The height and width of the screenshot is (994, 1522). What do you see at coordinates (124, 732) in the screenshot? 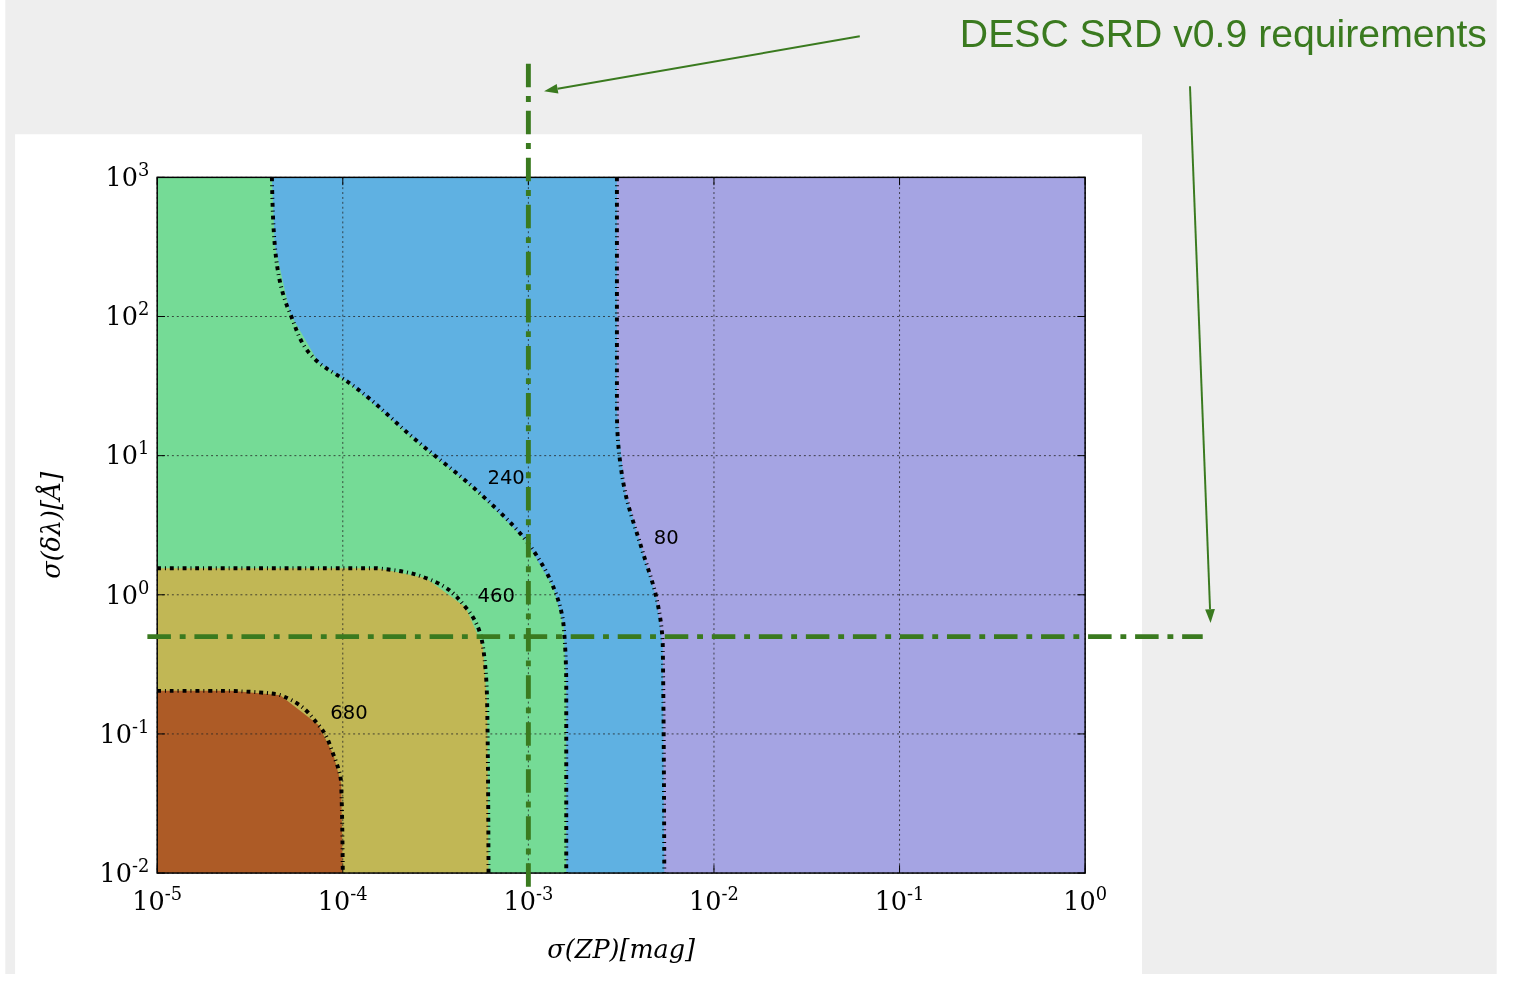
I see `y-tick-label: 10$^{-1}$` at bounding box center [124, 732].